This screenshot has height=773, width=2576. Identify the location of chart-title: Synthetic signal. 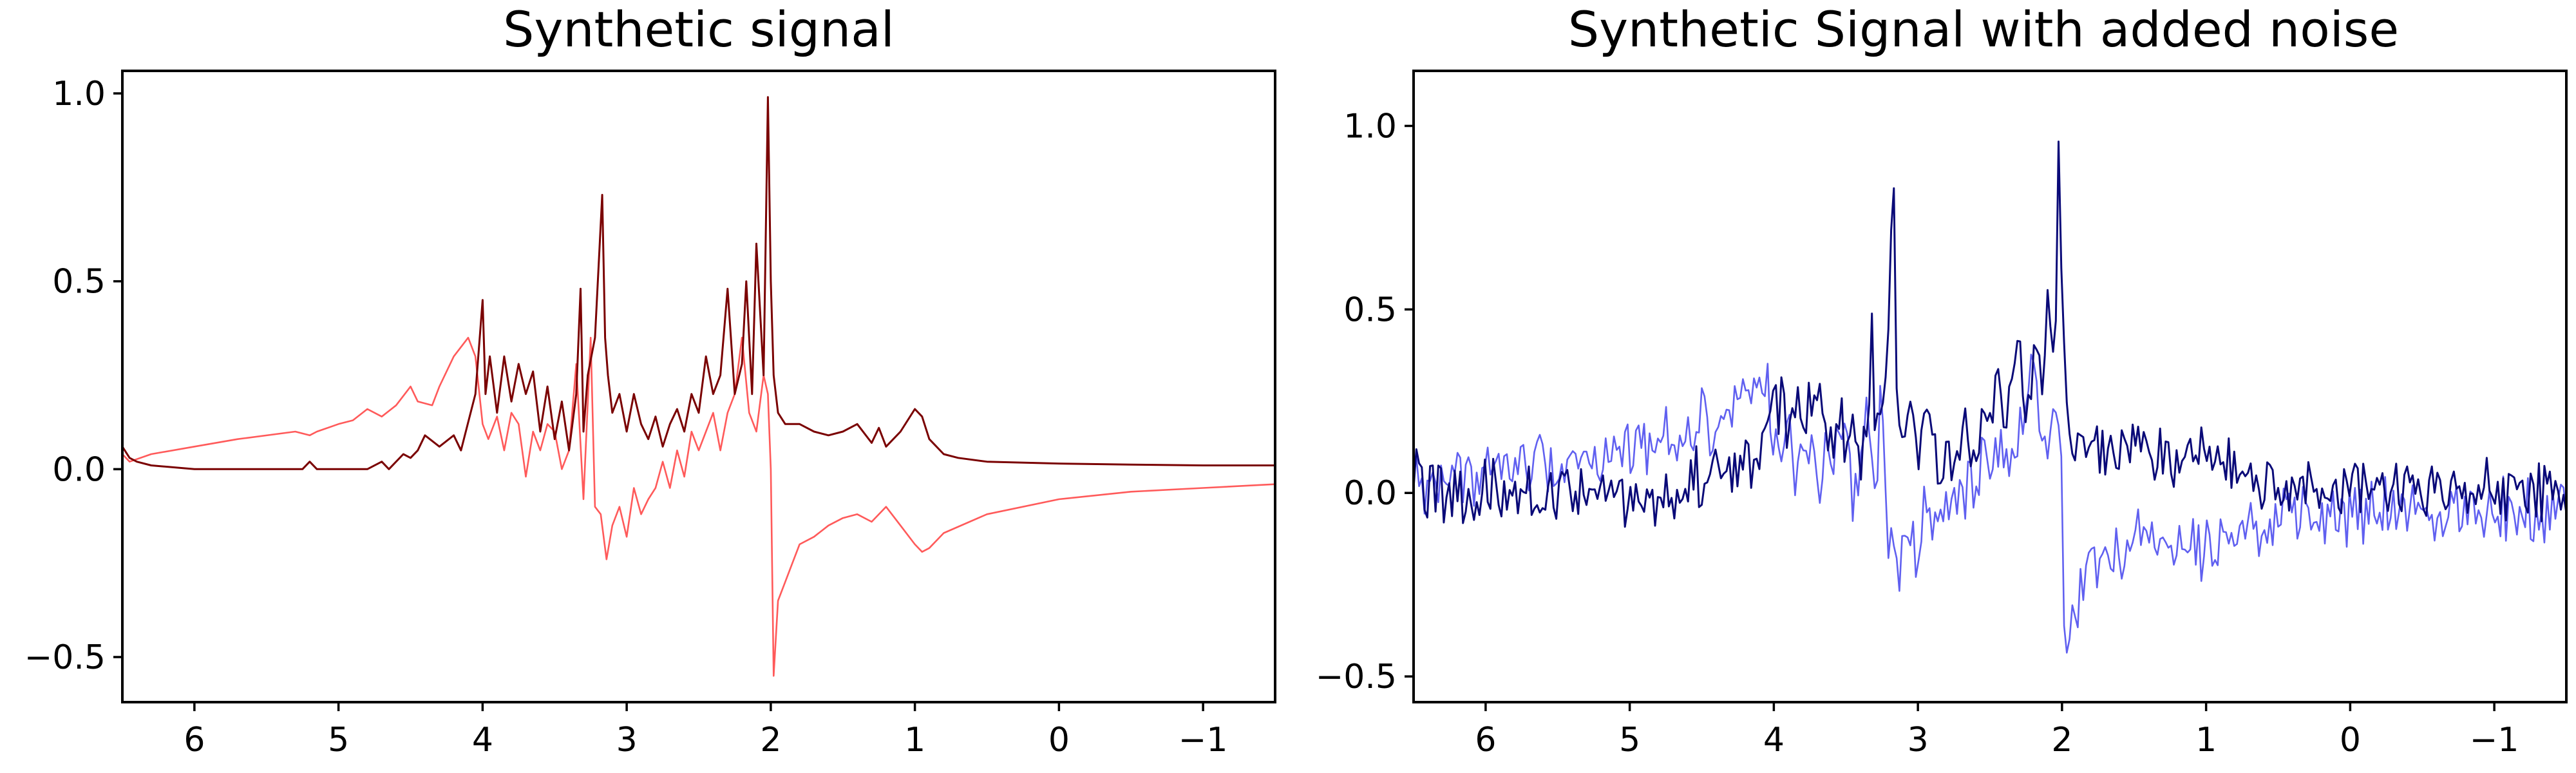
(699, 29).